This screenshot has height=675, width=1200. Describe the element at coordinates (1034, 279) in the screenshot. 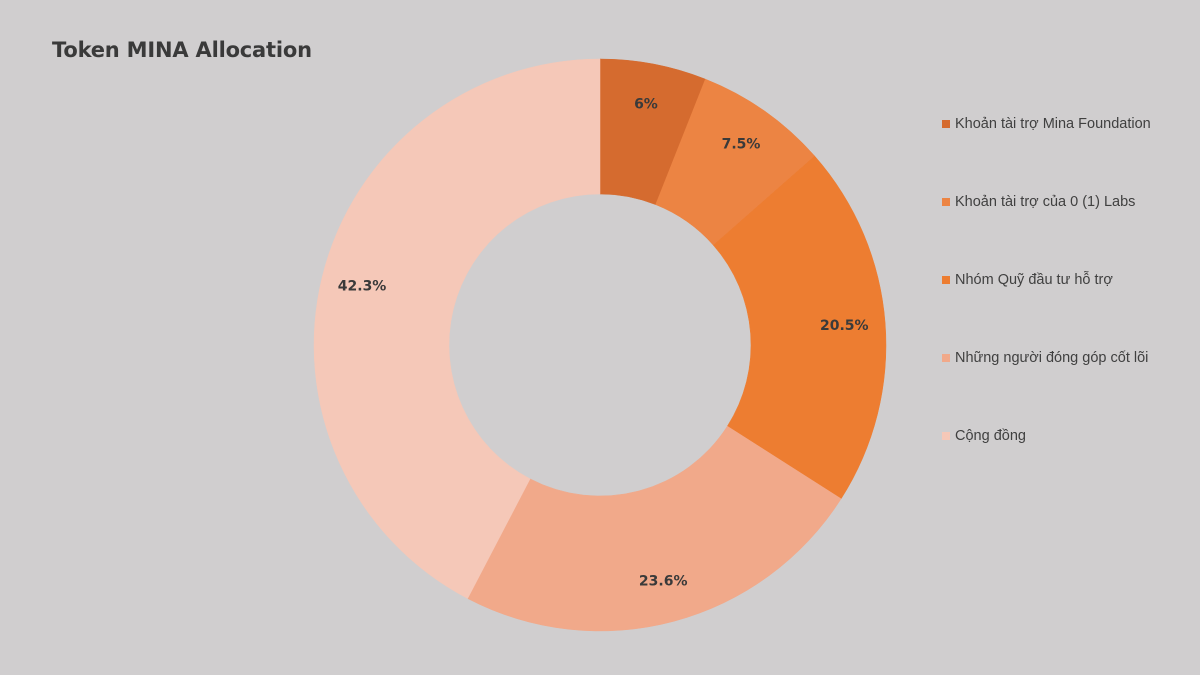

I see `legend-label: Nhóm Quỹ đầu tư hỗ trợ` at that location.